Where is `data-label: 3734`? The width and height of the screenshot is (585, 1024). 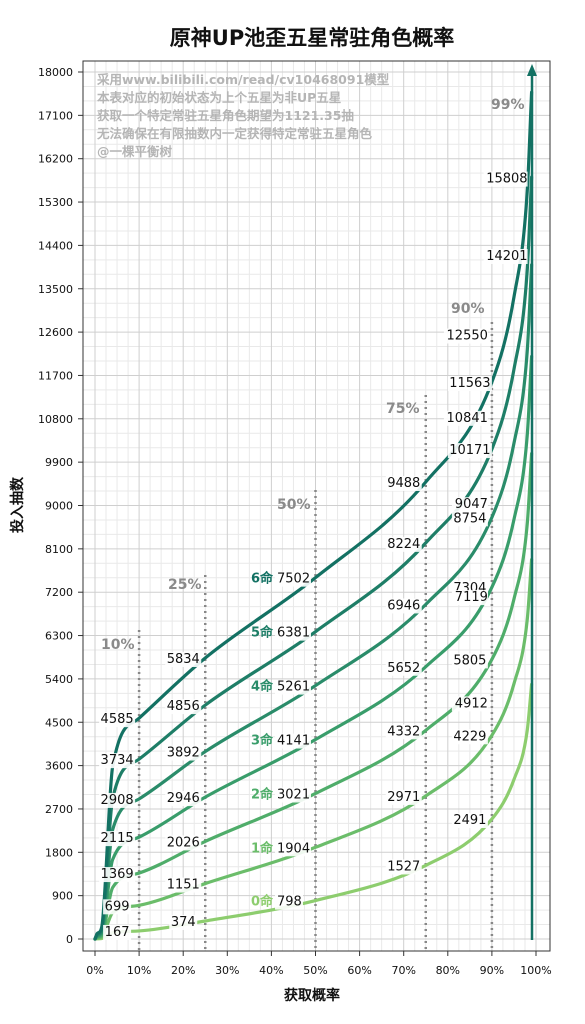
data-label: 3734 is located at coordinates (117, 760).